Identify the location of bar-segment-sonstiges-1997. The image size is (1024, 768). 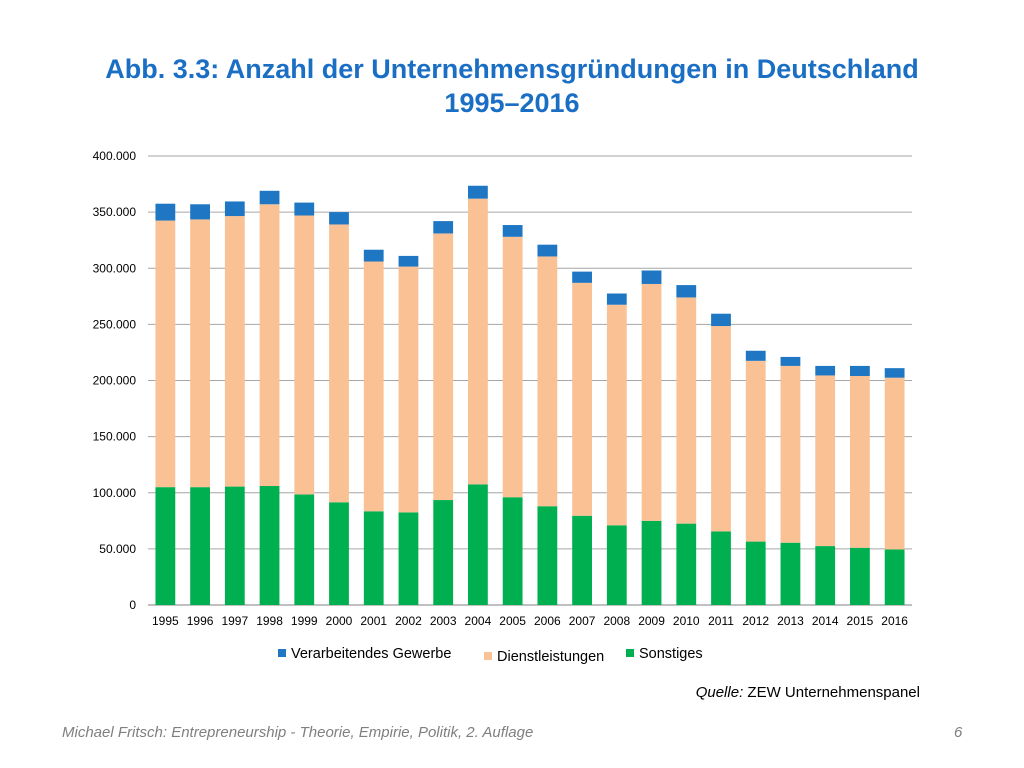
(234, 545).